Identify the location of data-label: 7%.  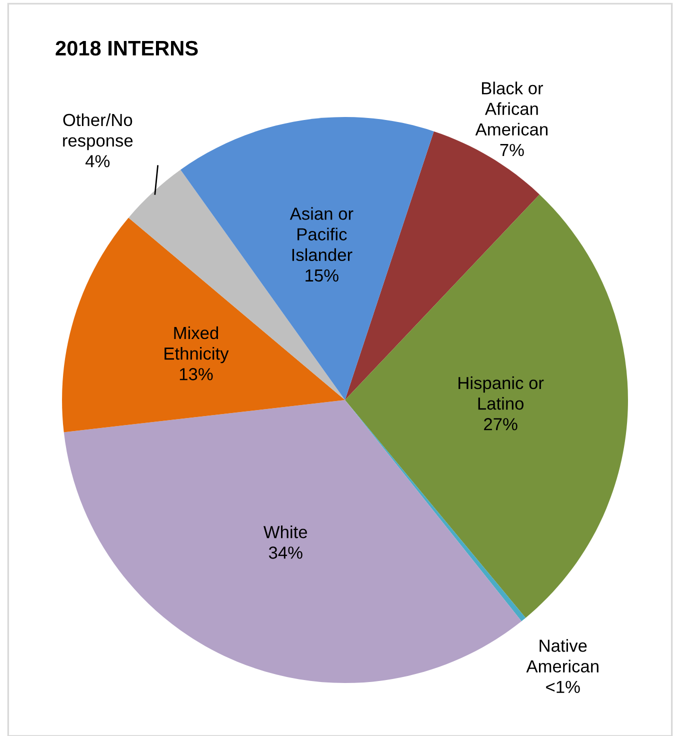
(512, 150).